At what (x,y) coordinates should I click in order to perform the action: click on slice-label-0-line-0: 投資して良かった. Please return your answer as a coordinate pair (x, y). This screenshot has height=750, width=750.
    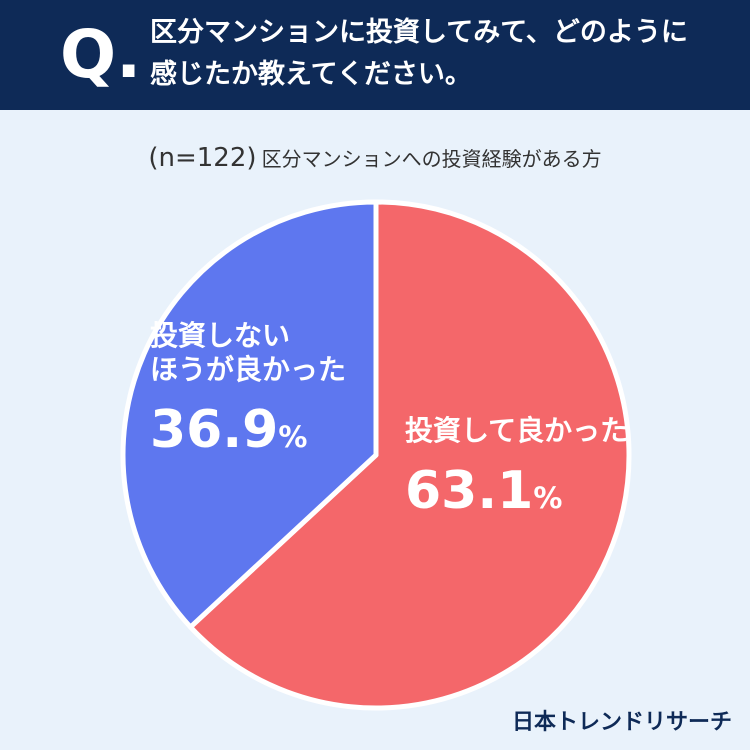
    Looking at the image, I should click on (516, 430).